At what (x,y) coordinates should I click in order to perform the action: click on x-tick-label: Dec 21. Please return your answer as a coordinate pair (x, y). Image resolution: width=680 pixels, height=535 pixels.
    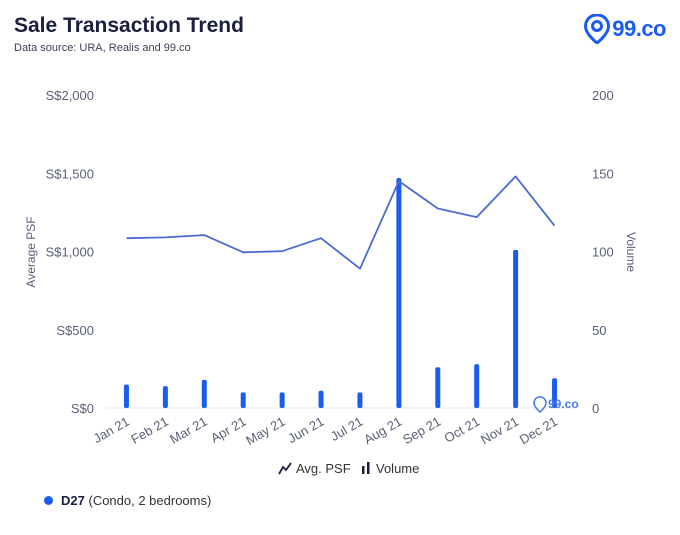
    Looking at the image, I should click on (538, 431).